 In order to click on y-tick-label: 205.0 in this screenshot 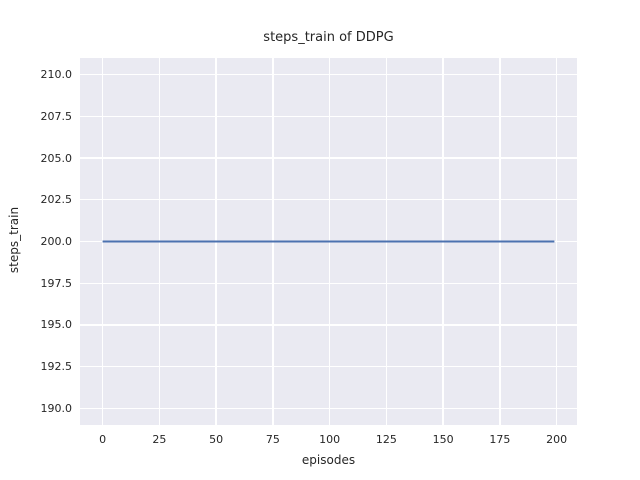, I will do `click(56, 158)`.